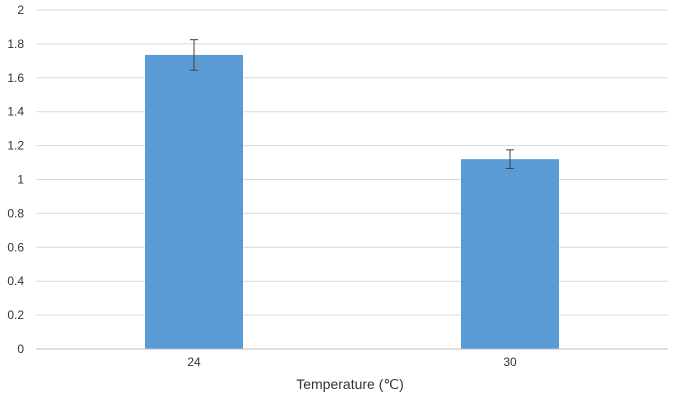  Describe the element at coordinates (15, 146) in the screenshot. I see `y-tick-label-6: 1.2` at that location.